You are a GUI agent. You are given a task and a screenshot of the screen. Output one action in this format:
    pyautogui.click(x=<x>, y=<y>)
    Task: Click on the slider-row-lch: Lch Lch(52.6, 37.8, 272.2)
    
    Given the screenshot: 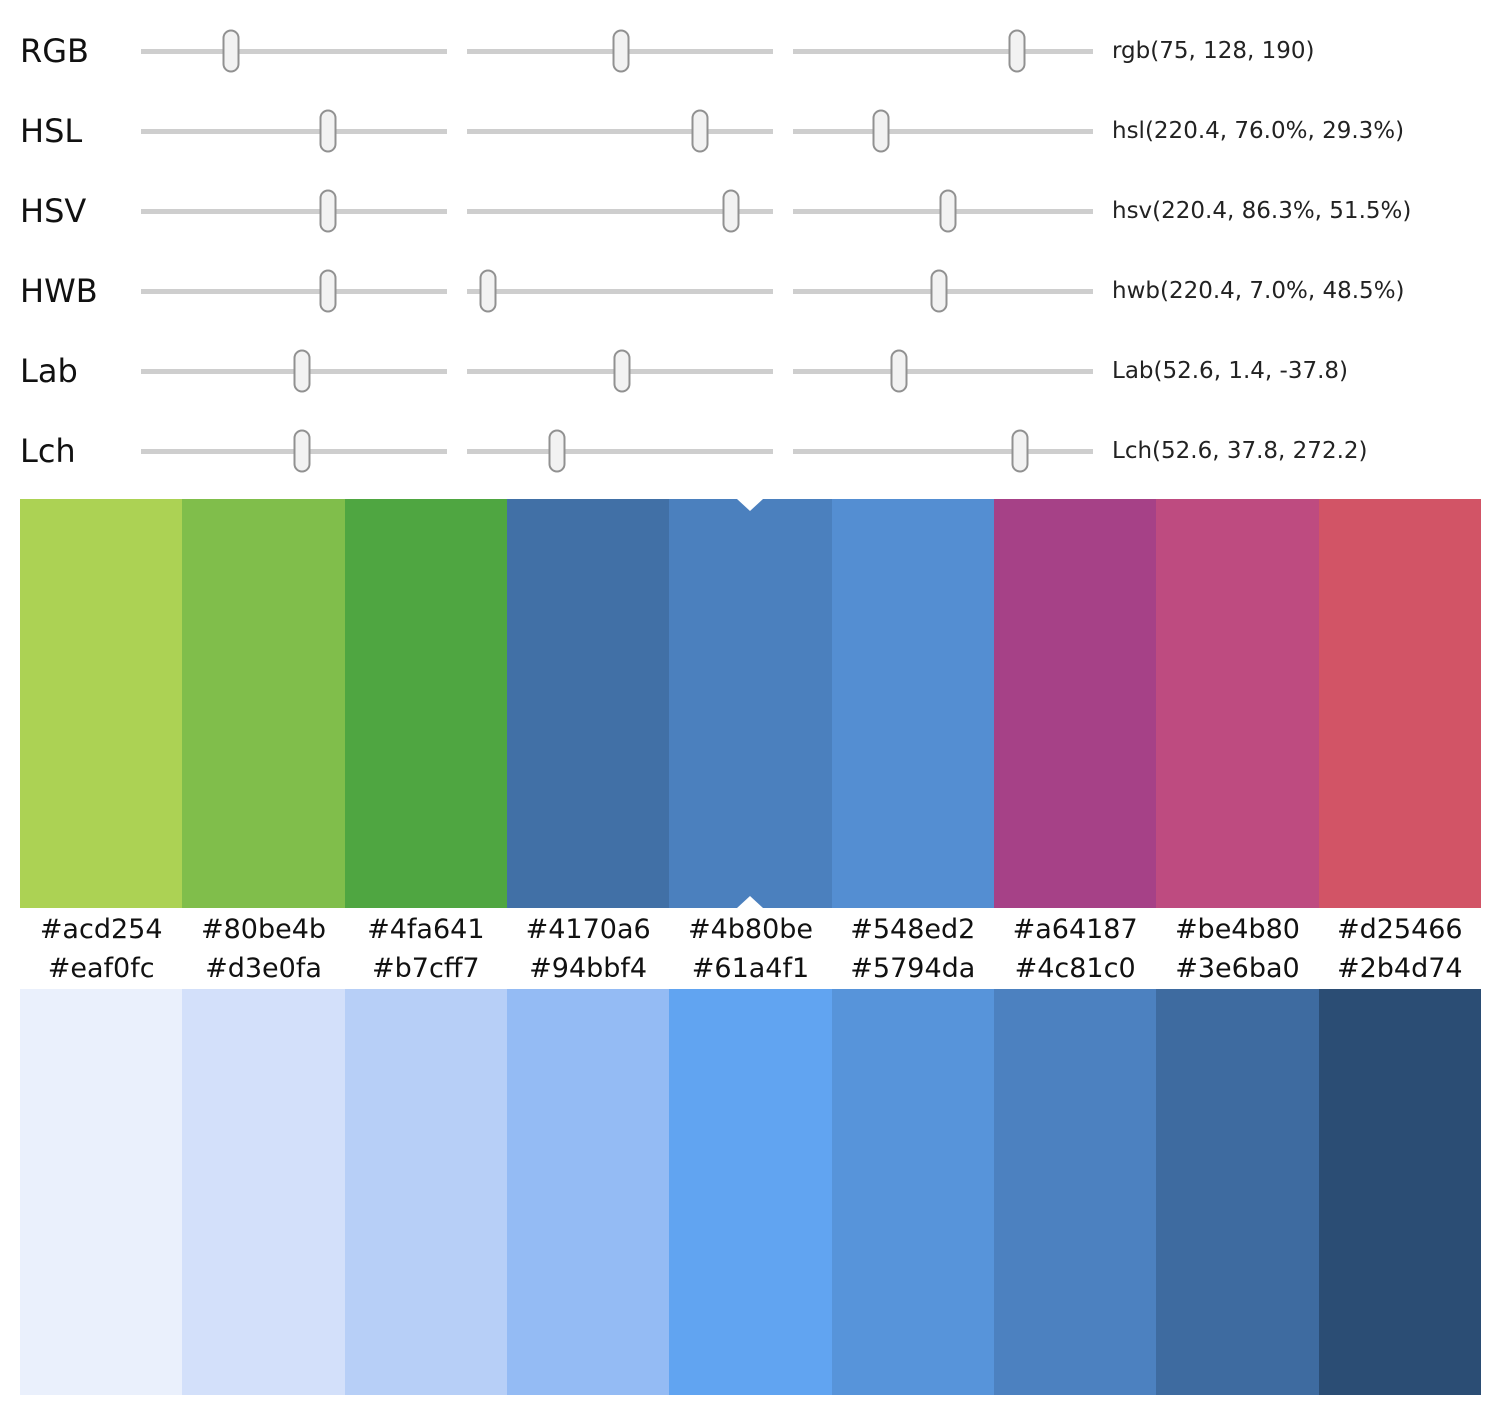 What is the action you would take?
    pyautogui.click(x=760, y=451)
    